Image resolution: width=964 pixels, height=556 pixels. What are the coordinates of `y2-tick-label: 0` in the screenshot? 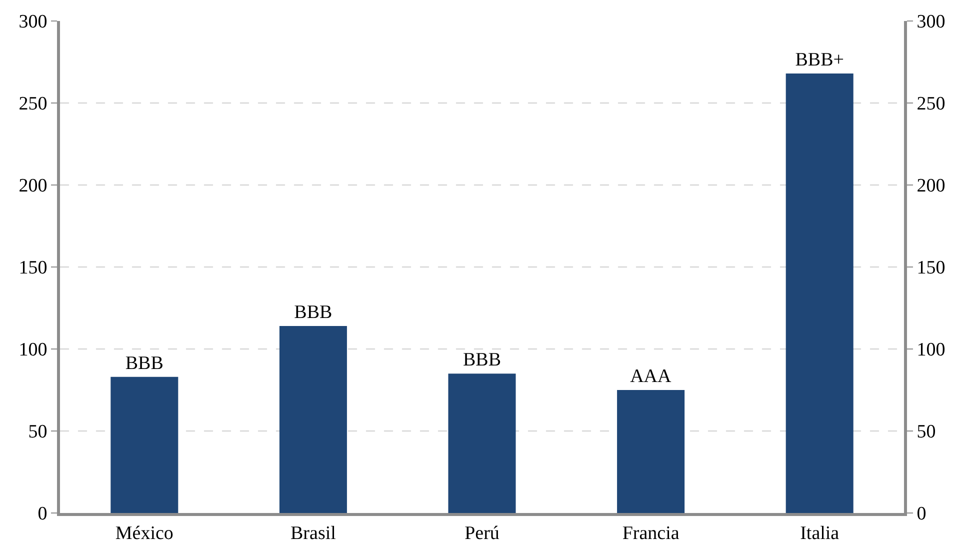 It's located at (921, 514).